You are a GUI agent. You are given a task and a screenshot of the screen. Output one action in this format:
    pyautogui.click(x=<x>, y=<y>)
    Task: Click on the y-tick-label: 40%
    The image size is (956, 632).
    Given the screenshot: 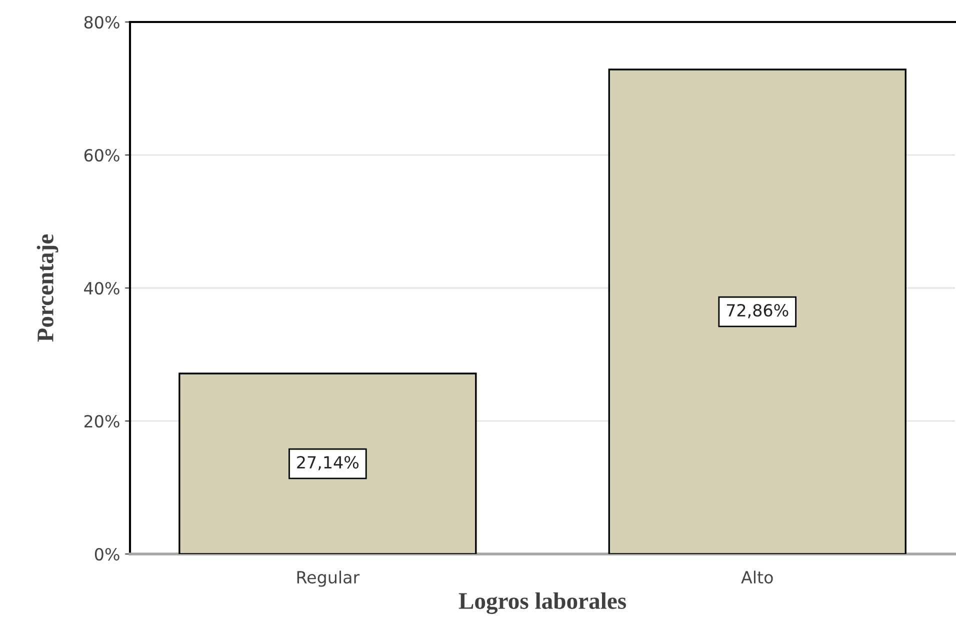 What is the action you would take?
    pyautogui.click(x=102, y=288)
    